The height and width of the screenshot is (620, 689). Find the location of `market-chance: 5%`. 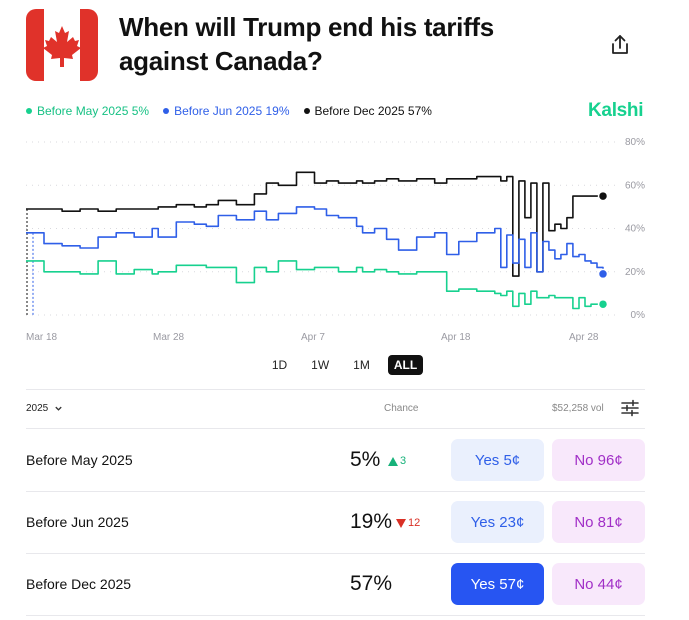

market-chance: 5% is located at coordinates (365, 459).